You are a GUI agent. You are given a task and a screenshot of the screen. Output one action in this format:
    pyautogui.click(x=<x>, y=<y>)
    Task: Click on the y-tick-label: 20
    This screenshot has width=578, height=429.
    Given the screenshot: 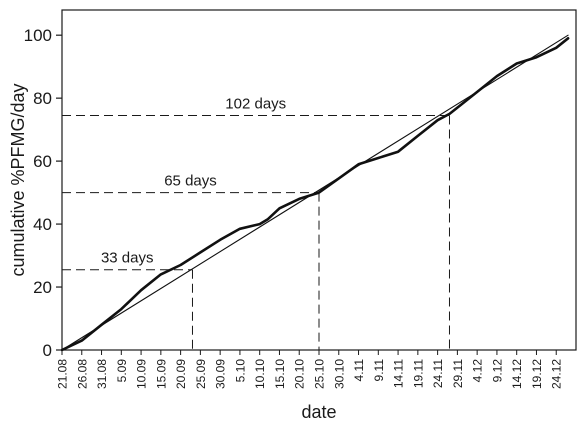 What is the action you would take?
    pyautogui.click(x=42, y=287)
    